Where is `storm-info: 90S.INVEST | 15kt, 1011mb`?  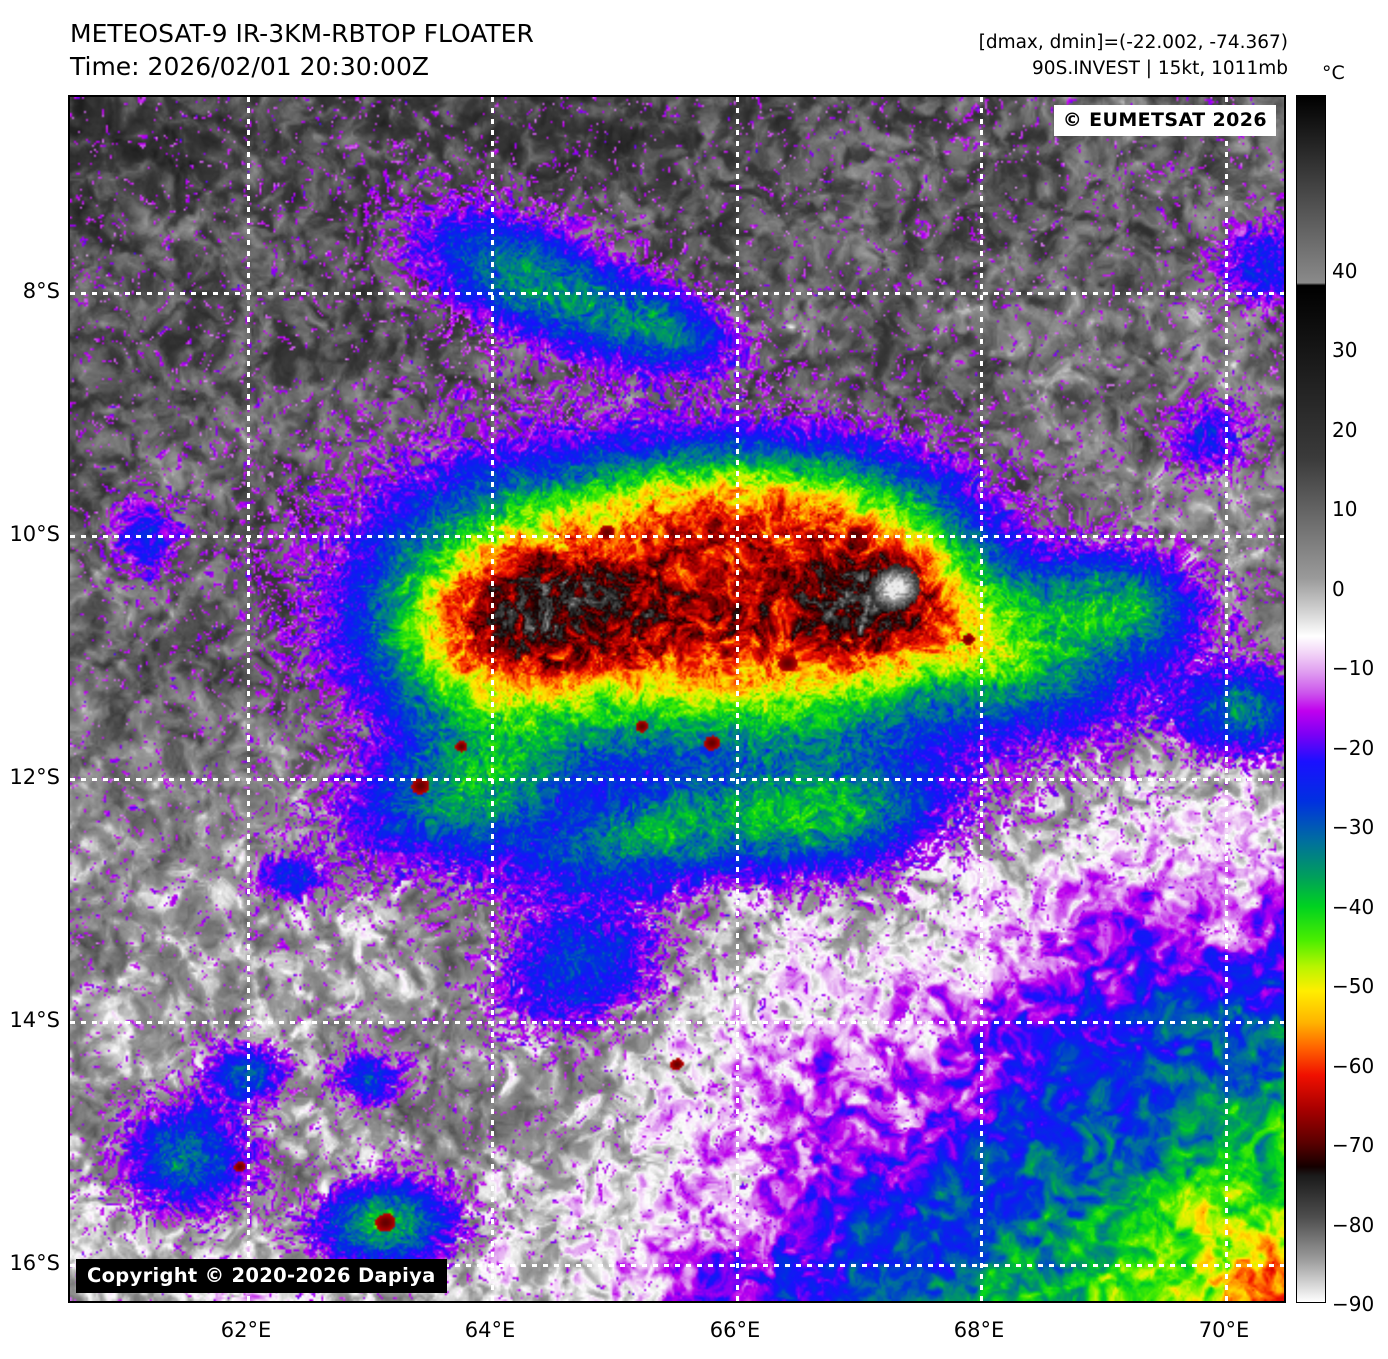 storm-info: 90S.INVEST | 15kt, 1011mb is located at coordinates (1160, 68).